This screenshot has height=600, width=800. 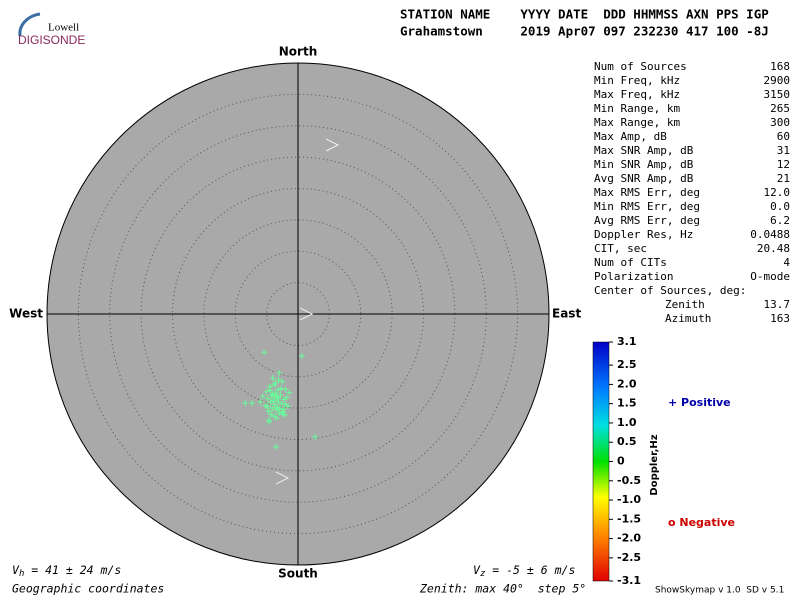 I want to click on colorbar-tick-label: 0, so click(x=621, y=461).